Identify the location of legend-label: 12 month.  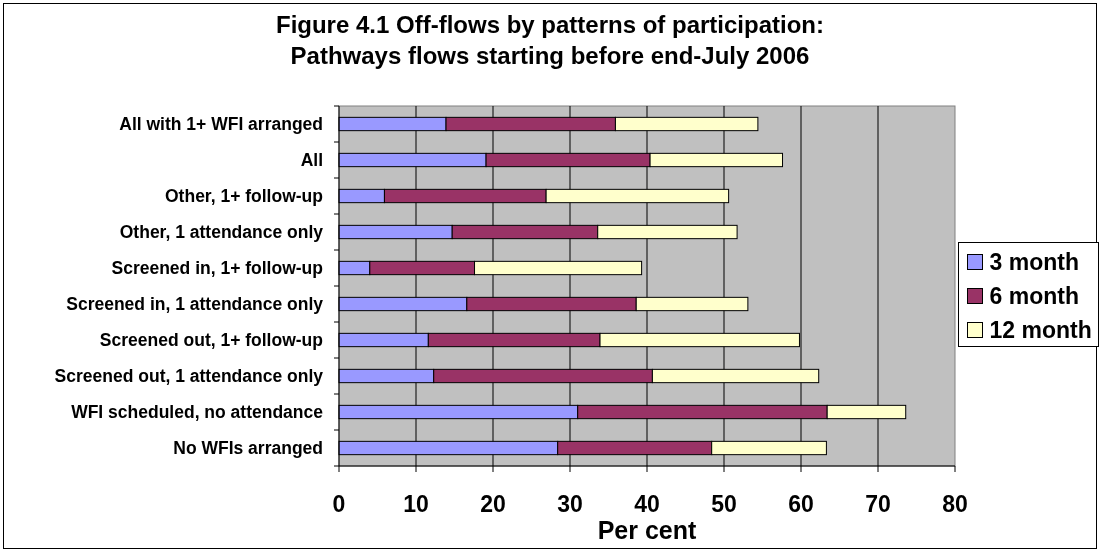
(1040, 330).